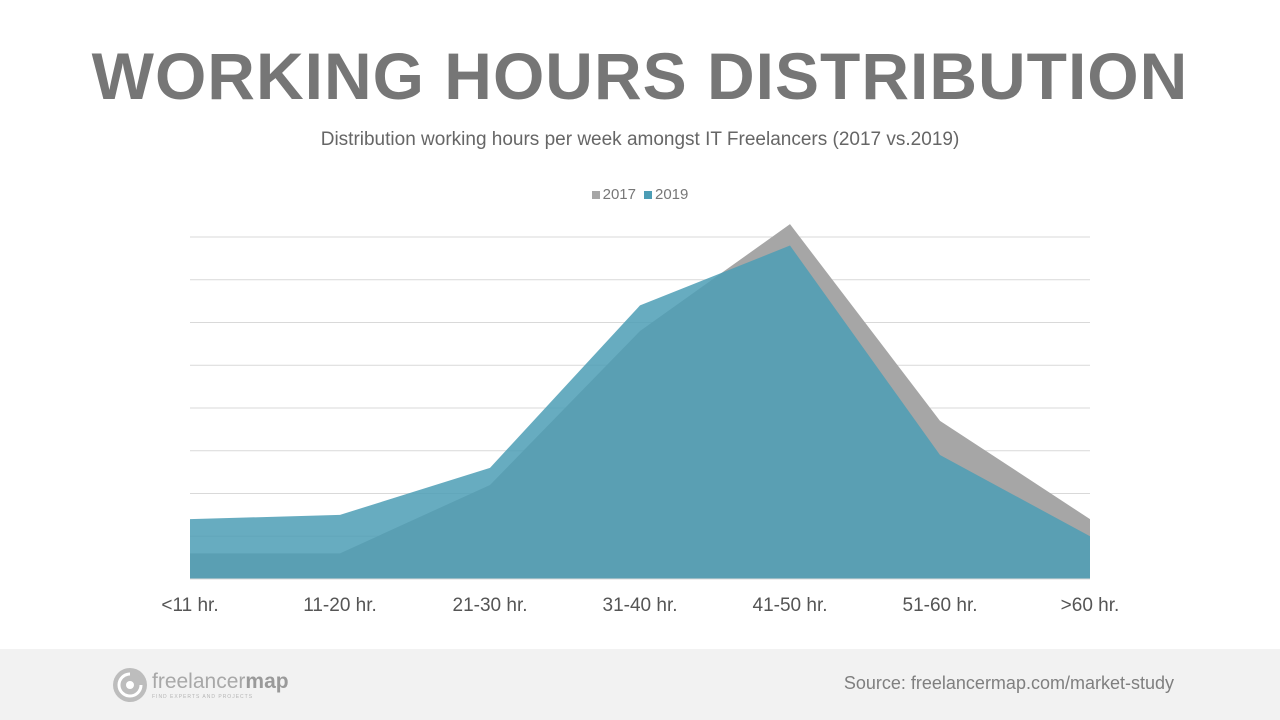 The height and width of the screenshot is (720, 1280). I want to click on legend-label-2017: 2017, so click(619, 194).